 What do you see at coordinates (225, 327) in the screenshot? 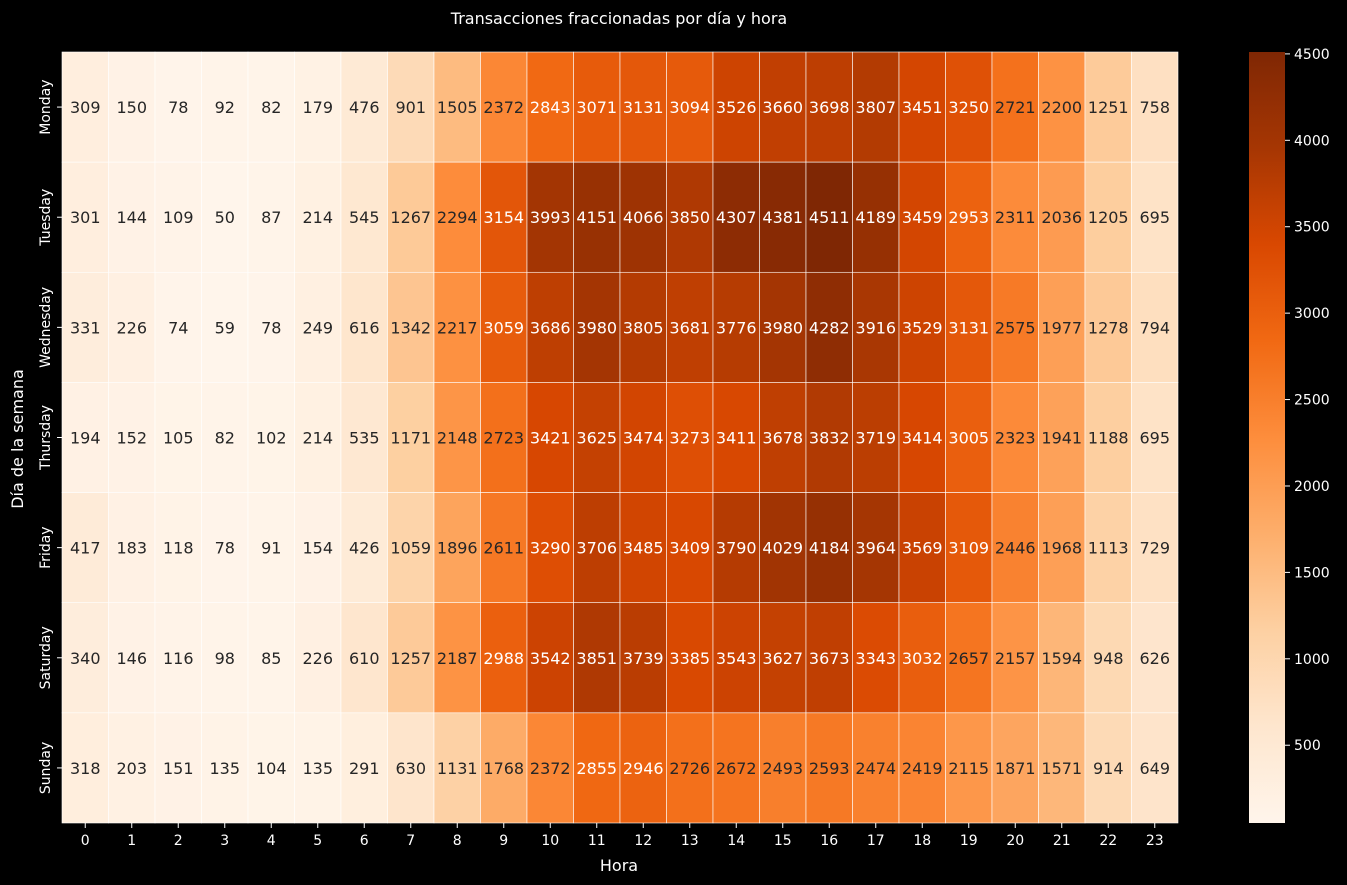
I see `cell-value-label: 59` at bounding box center [225, 327].